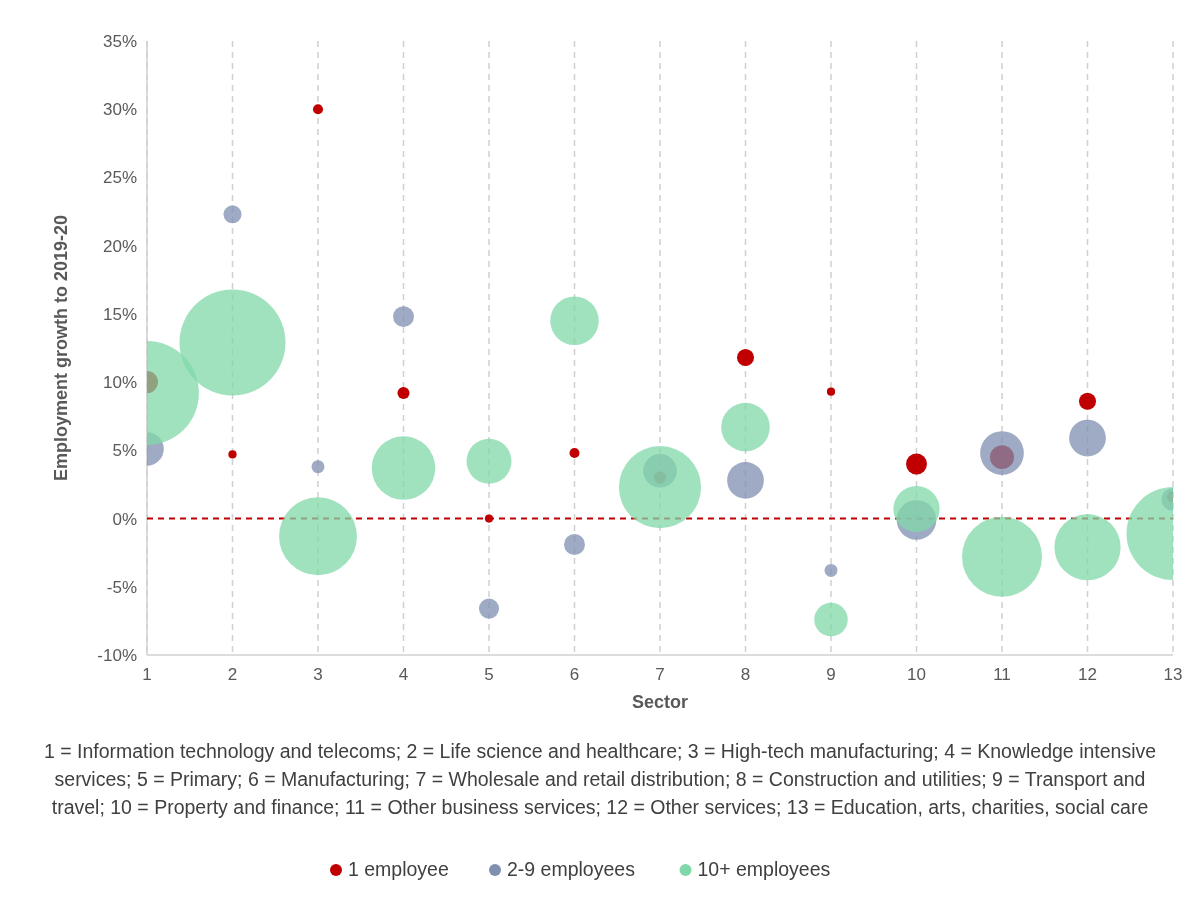  I want to click on x-tick-label: 8, so click(745, 674).